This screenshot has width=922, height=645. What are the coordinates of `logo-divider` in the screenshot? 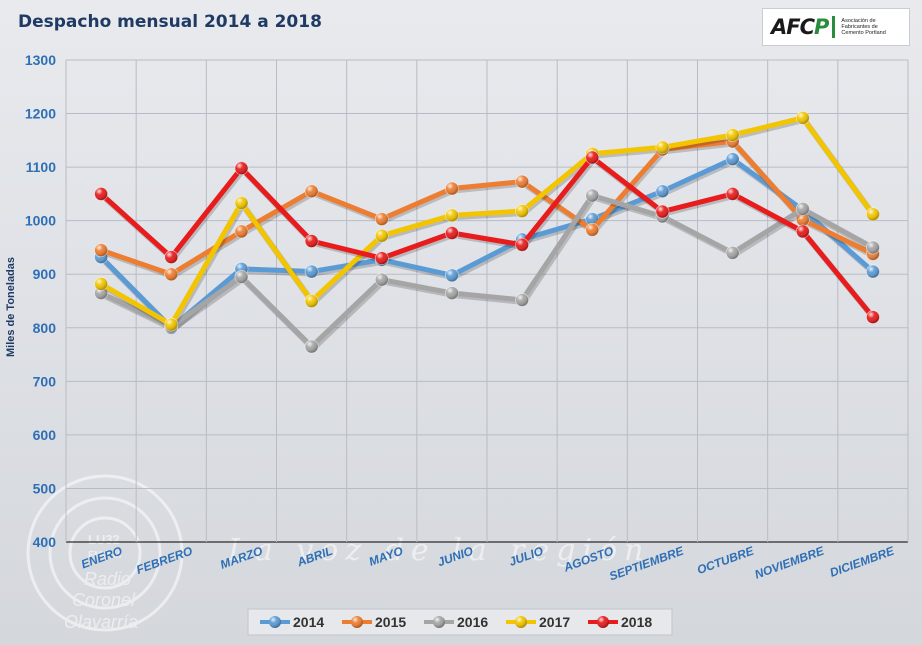 It's located at (834, 27).